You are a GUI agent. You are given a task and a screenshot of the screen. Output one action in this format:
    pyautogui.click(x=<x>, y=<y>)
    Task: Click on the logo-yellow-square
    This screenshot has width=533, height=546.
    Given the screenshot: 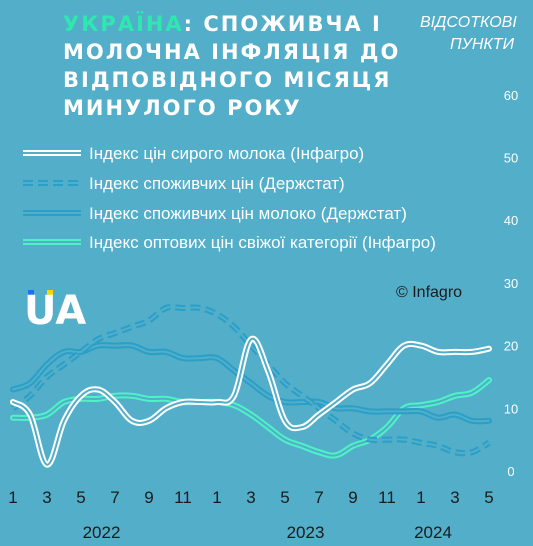 What is the action you would take?
    pyautogui.click(x=50, y=293)
    